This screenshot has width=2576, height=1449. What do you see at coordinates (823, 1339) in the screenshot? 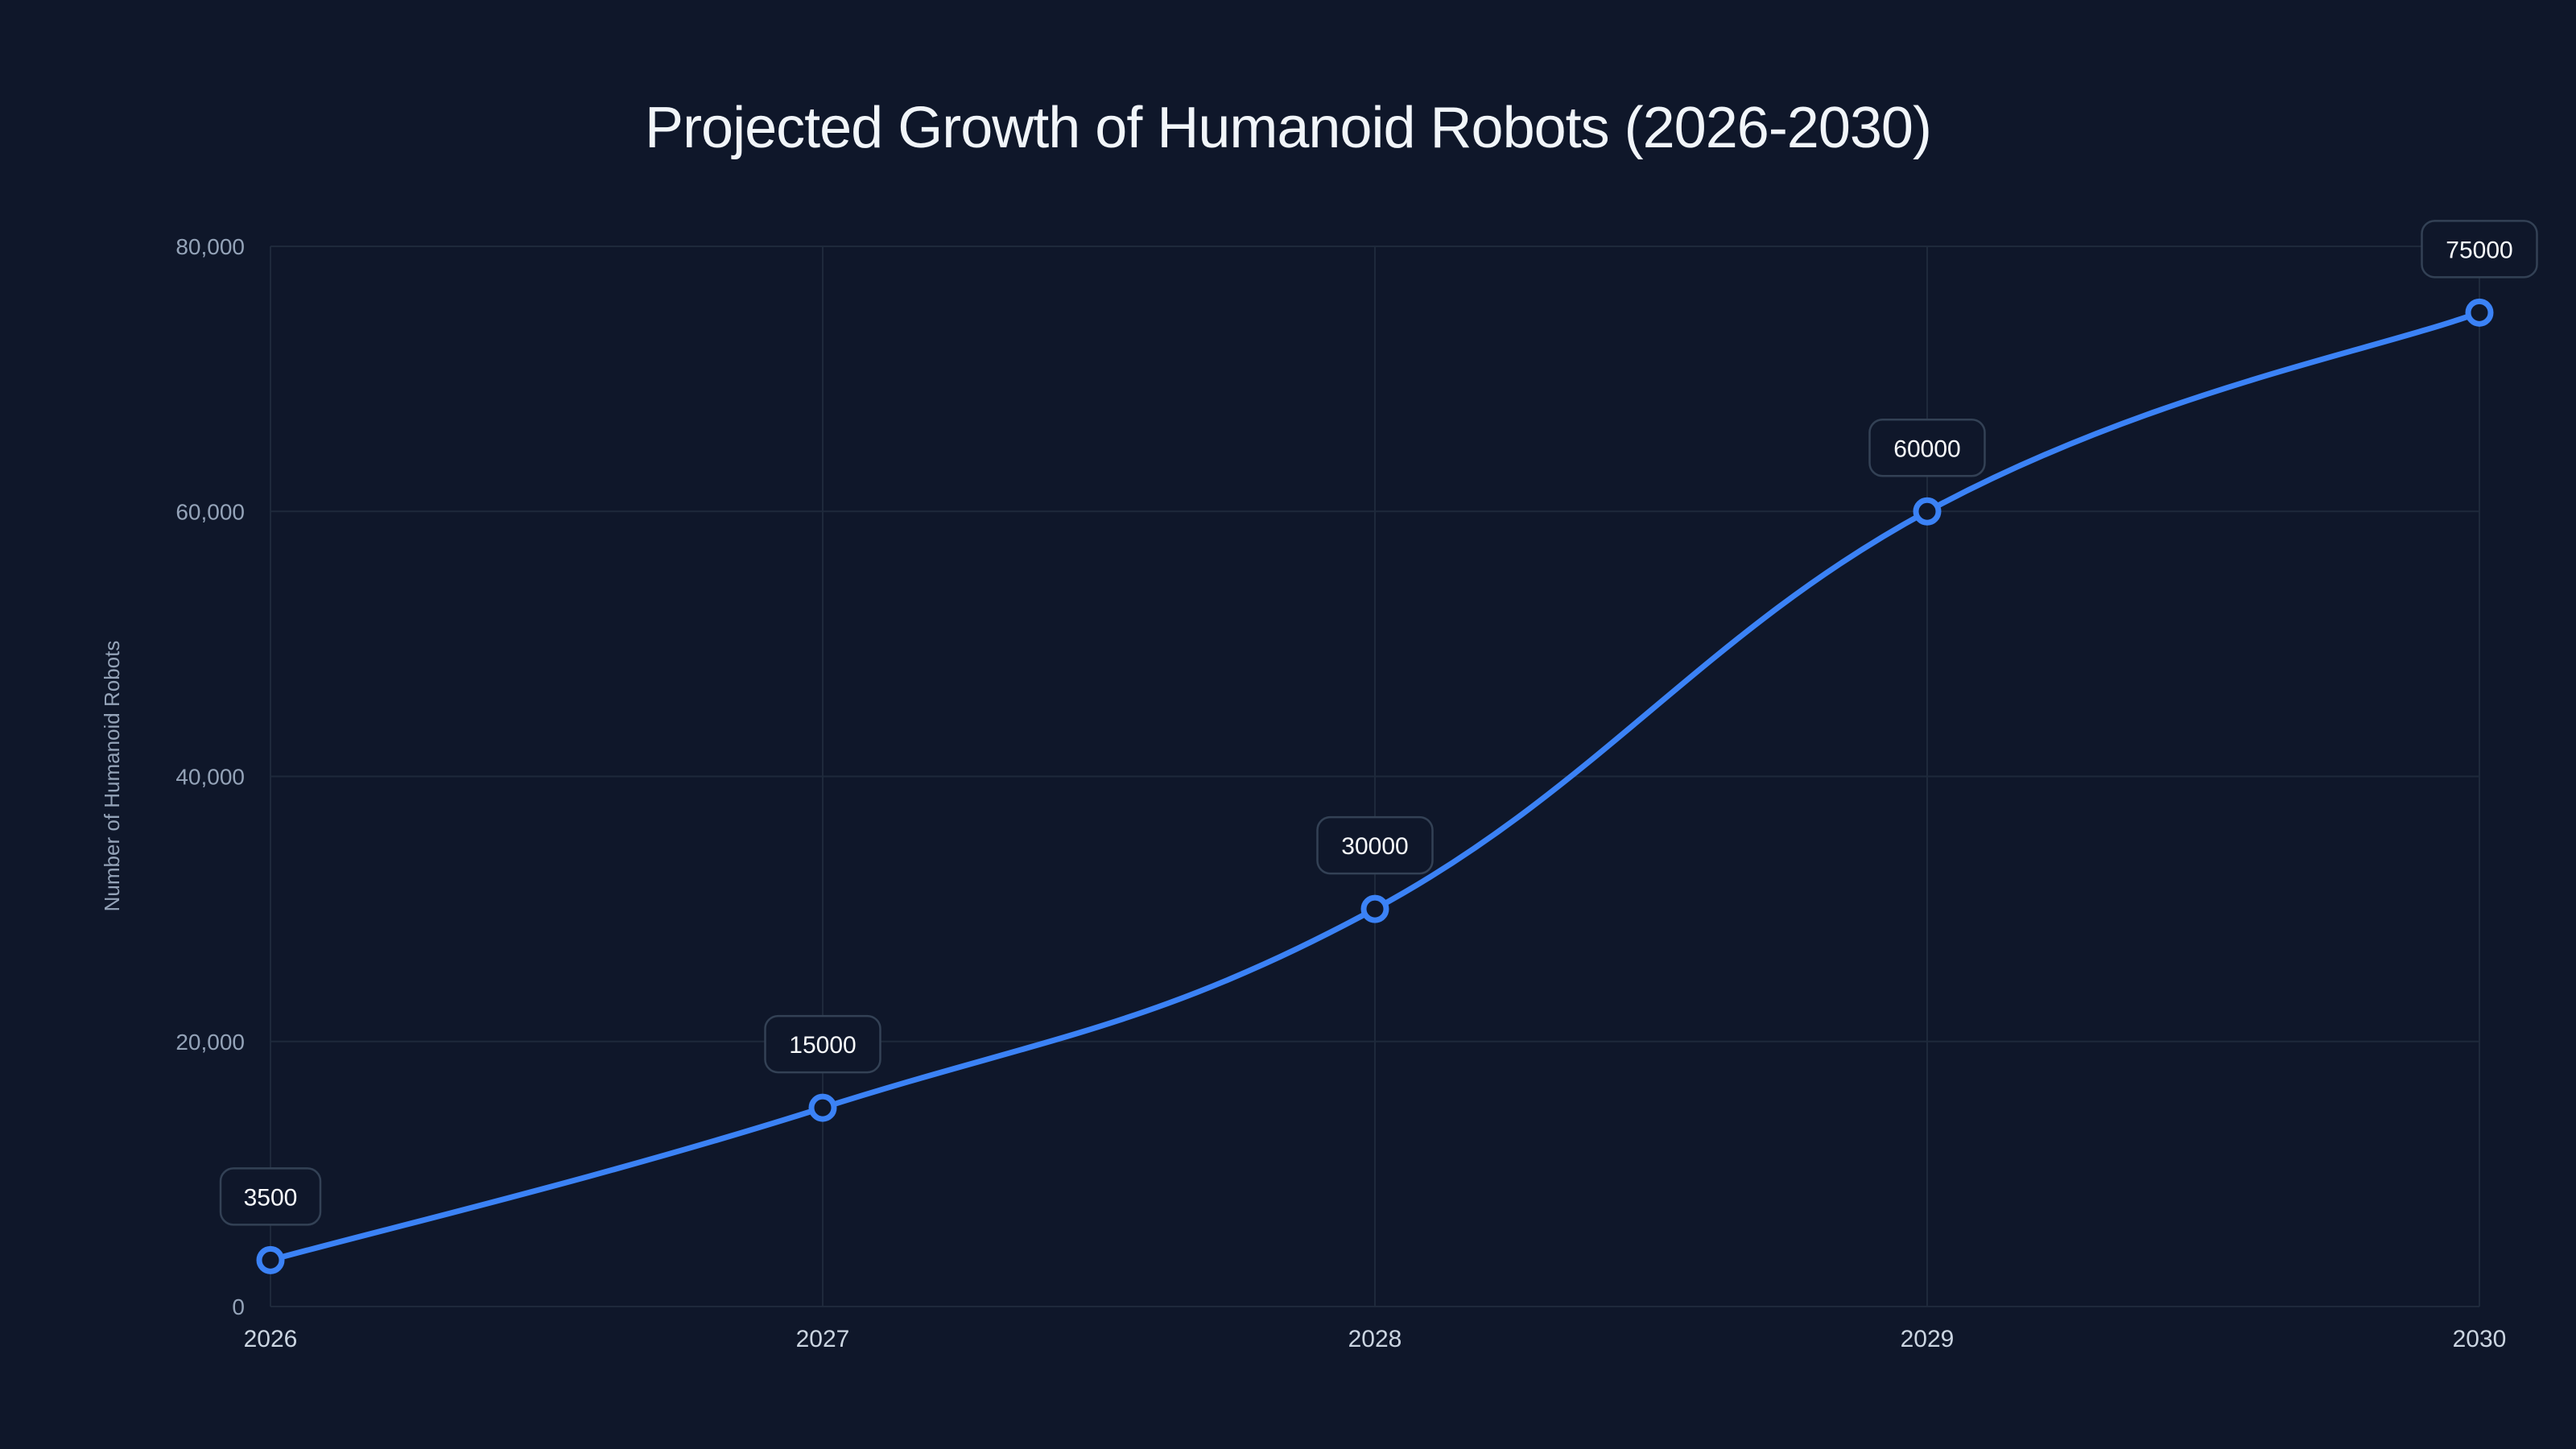
I see `x-tick-label: 2027` at bounding box center [823, 1339].